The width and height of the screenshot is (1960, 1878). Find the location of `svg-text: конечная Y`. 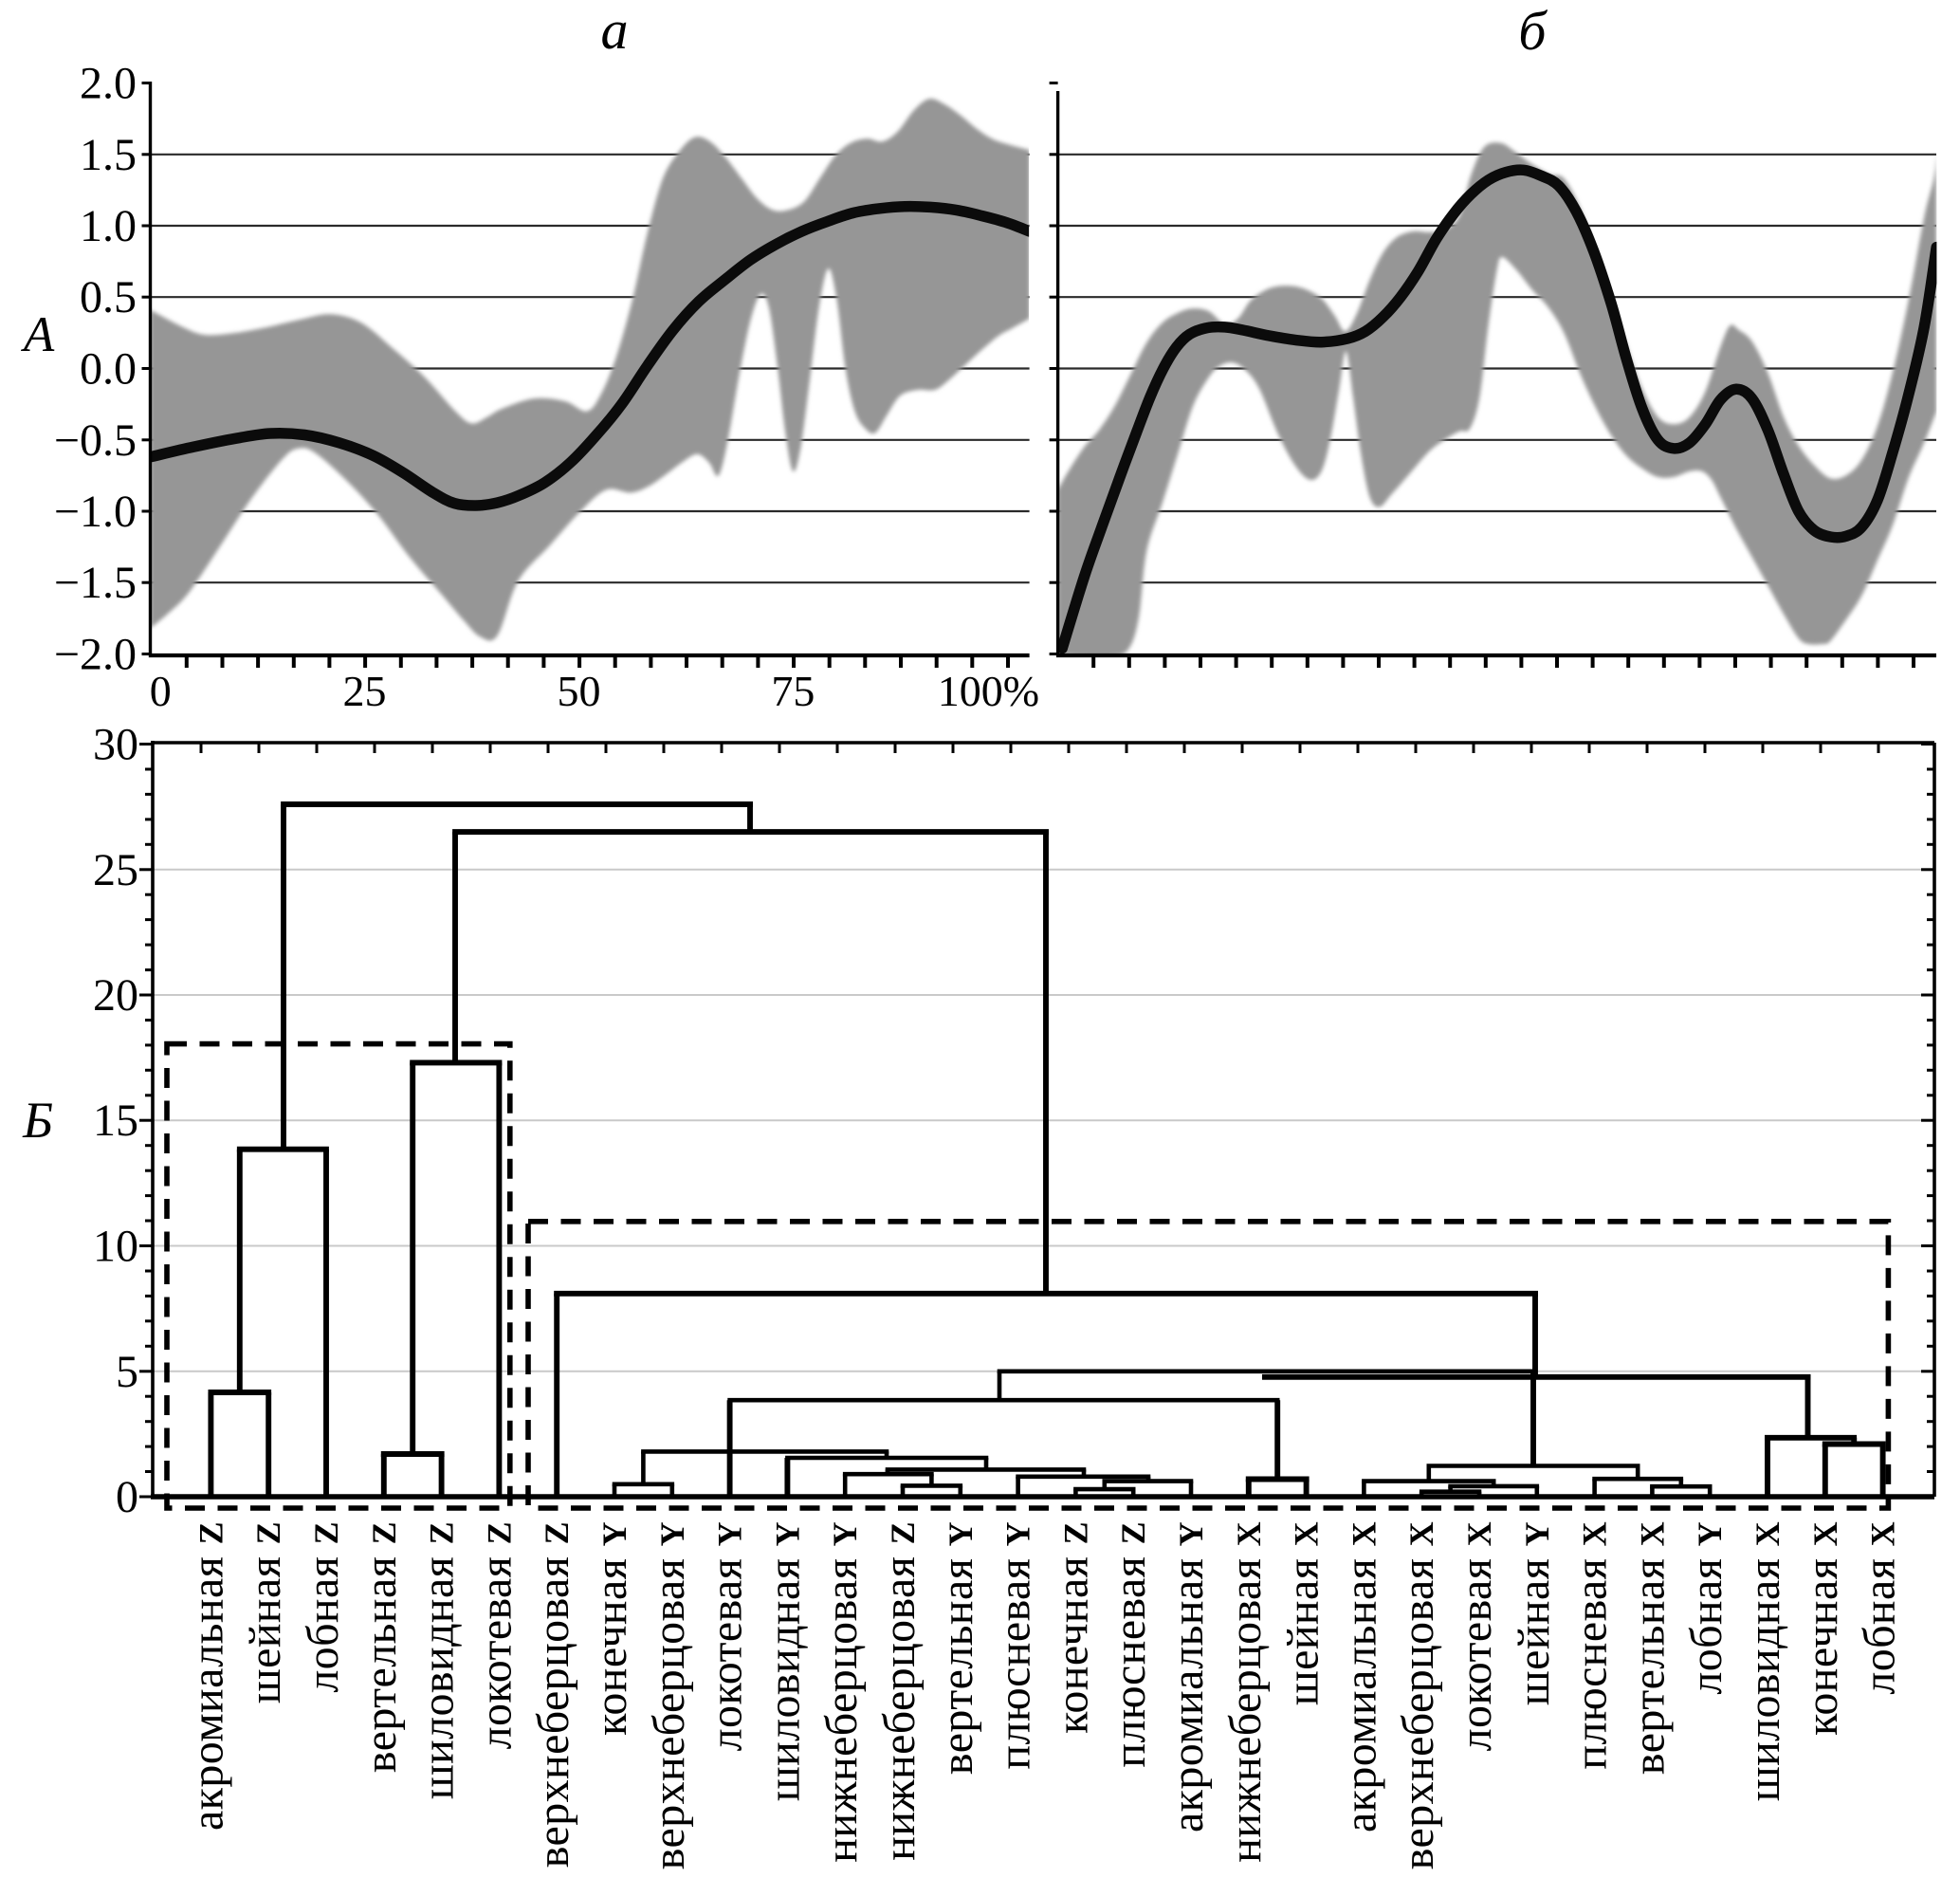

svg-text: конечная Y is located at coordinates (611, 1628).